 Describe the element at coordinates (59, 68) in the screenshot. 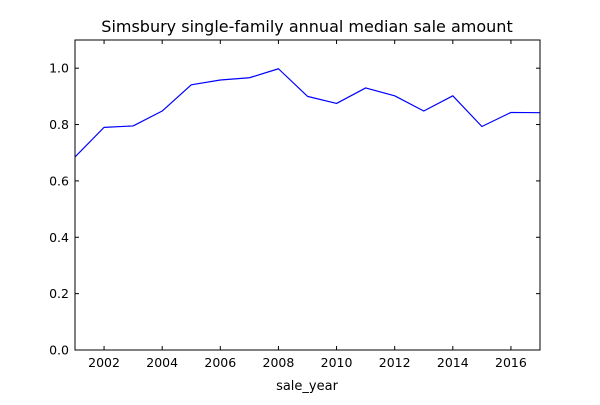

I see `y-tick-label: 1.0` at that location.